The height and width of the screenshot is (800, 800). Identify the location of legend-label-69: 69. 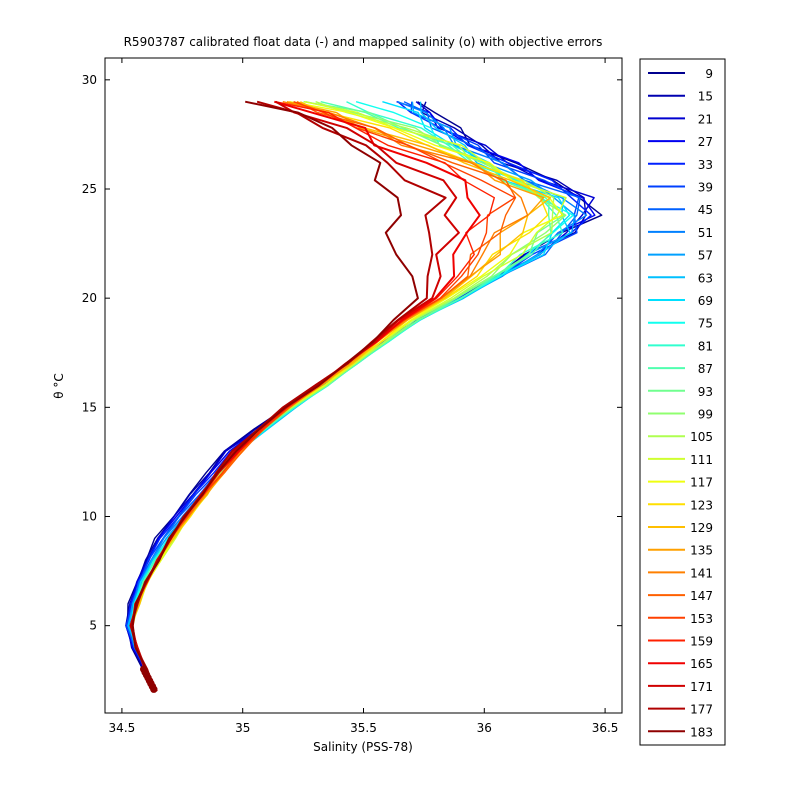
(705, 301).